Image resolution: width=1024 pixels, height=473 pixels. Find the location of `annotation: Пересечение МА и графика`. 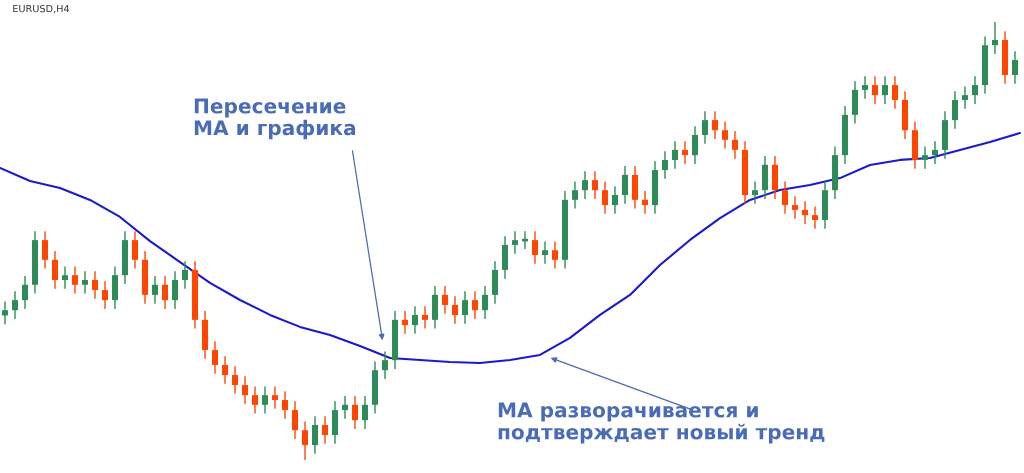

annotation: Пересечение МА и графика is located at coordinates (275, 119).